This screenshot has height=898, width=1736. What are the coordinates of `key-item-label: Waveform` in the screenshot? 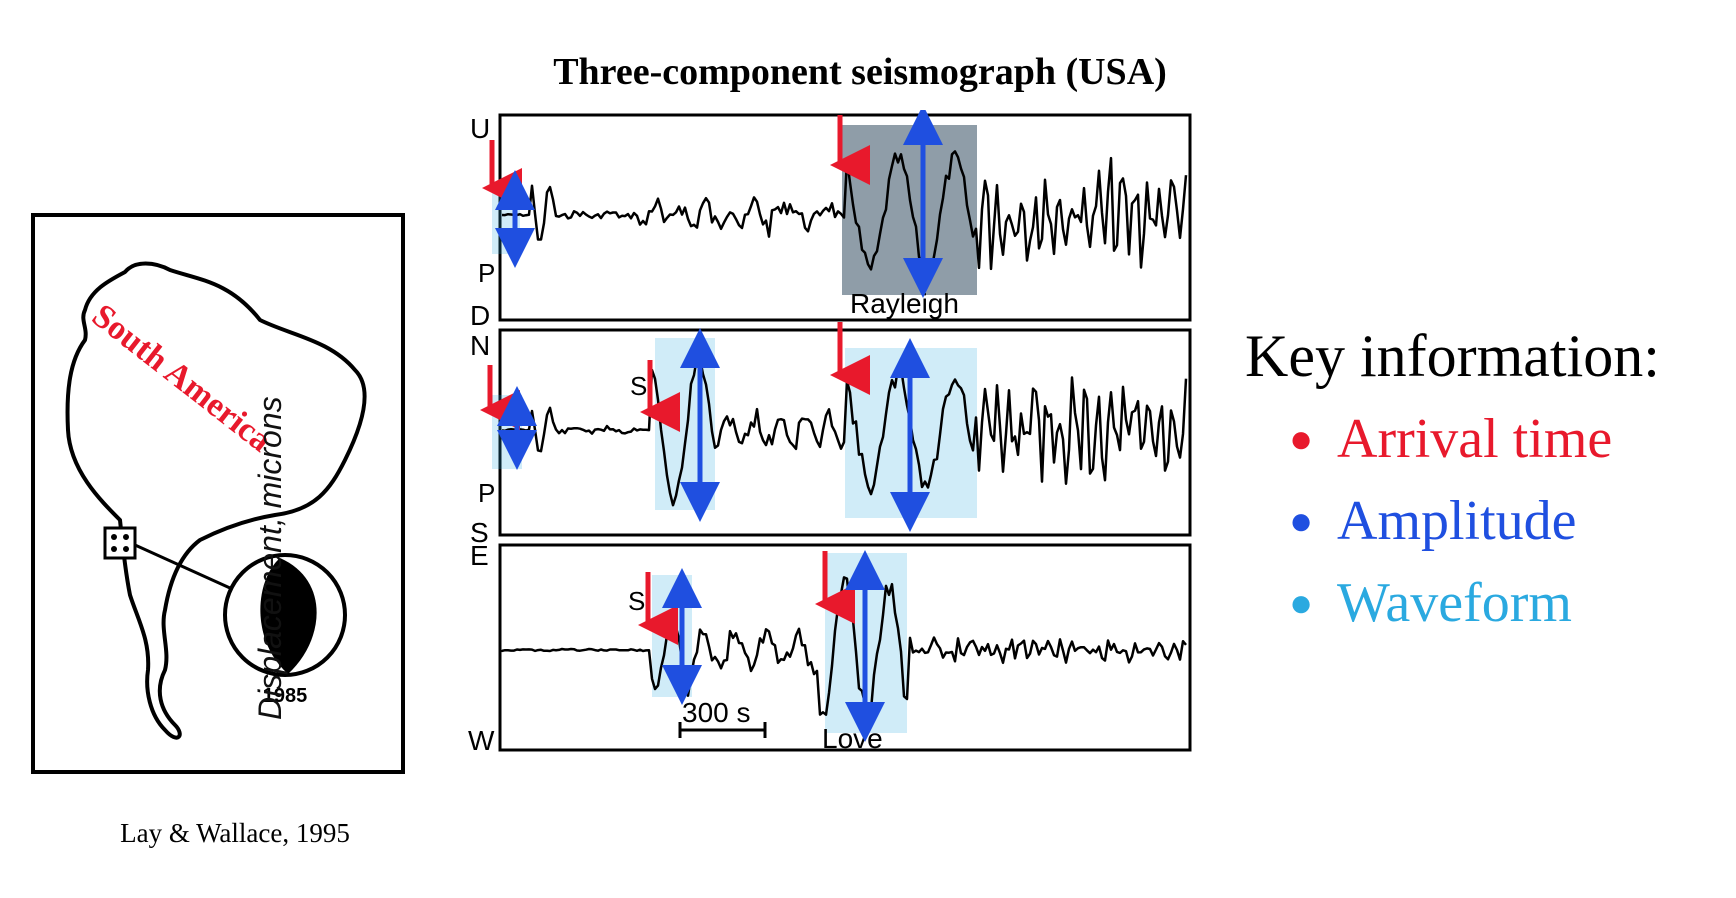 It's located at (1454, 603).